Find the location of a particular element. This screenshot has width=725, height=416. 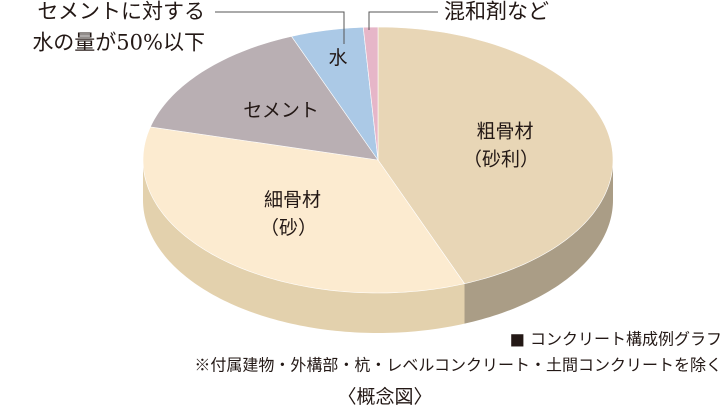

annotation: 水の量が50%以下 is located at coordinates (118, 43).